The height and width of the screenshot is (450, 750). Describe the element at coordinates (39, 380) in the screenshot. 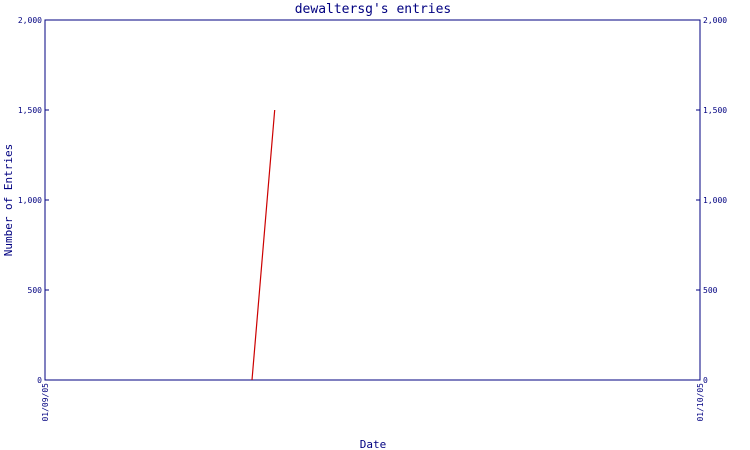

I see `y-tick-label-left: 0` at that location.